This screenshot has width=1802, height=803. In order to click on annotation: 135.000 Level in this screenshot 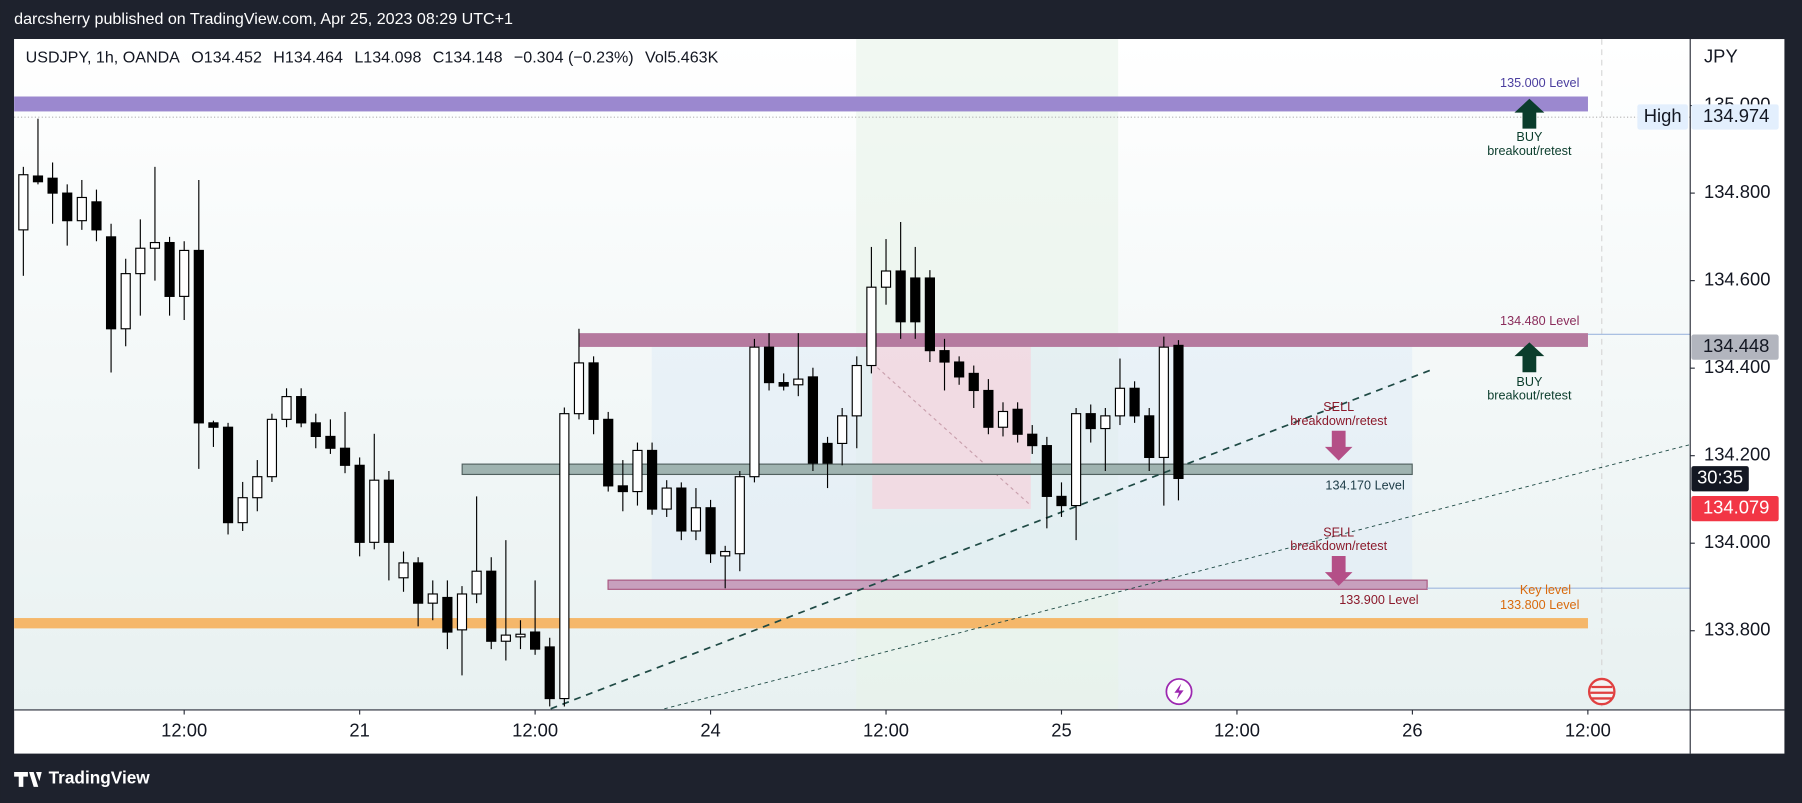, I will do `click(1539, 83)`.